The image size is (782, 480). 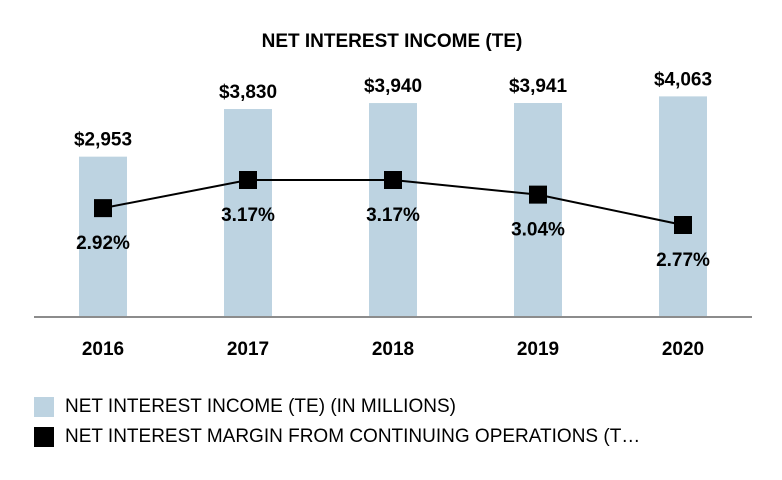 I want to click on bar-value-label-2017: $3,830, so click(x=248, y=92).